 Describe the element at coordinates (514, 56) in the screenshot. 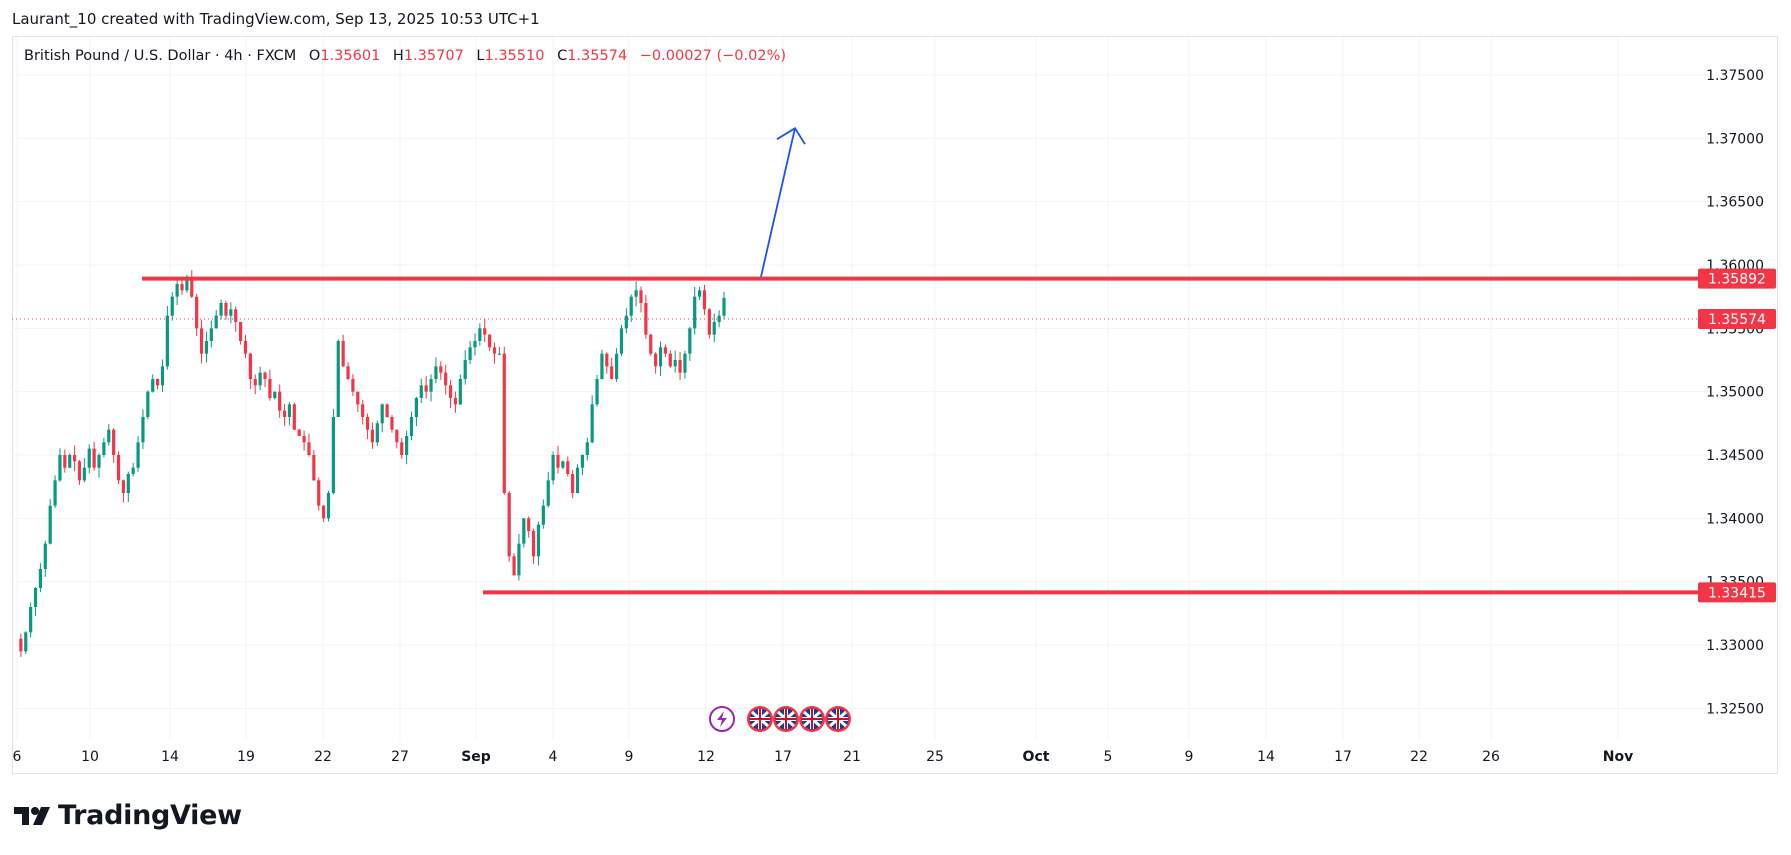

I see `low-value: 1.35510` at that location.